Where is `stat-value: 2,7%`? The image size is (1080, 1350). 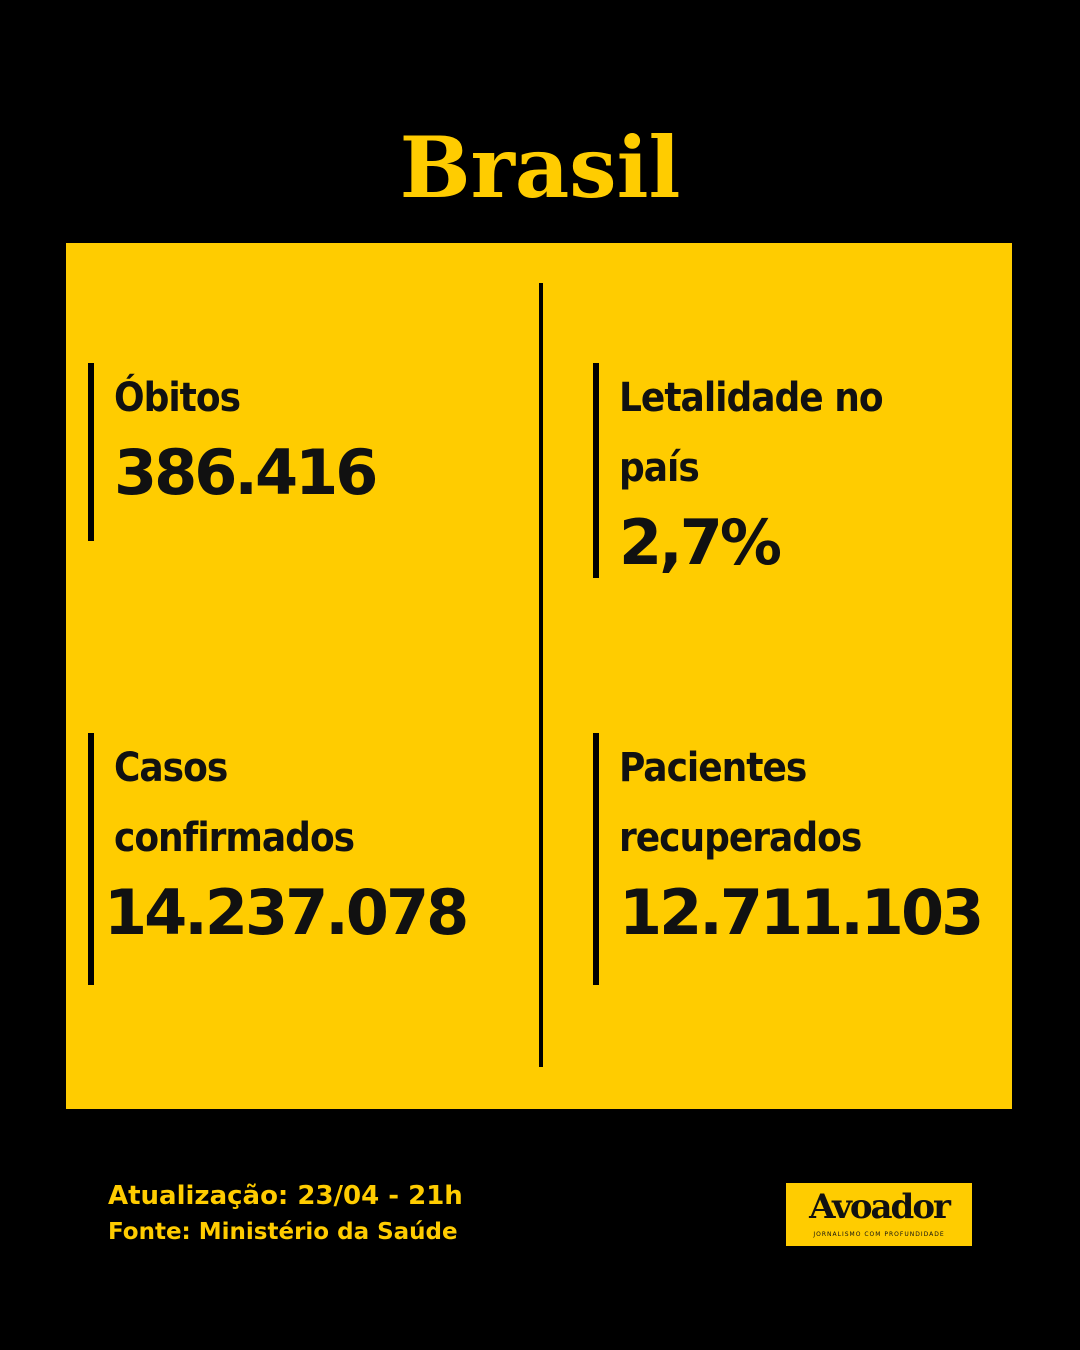
stat-value: 2,7% is located at coordinates (700, 542).